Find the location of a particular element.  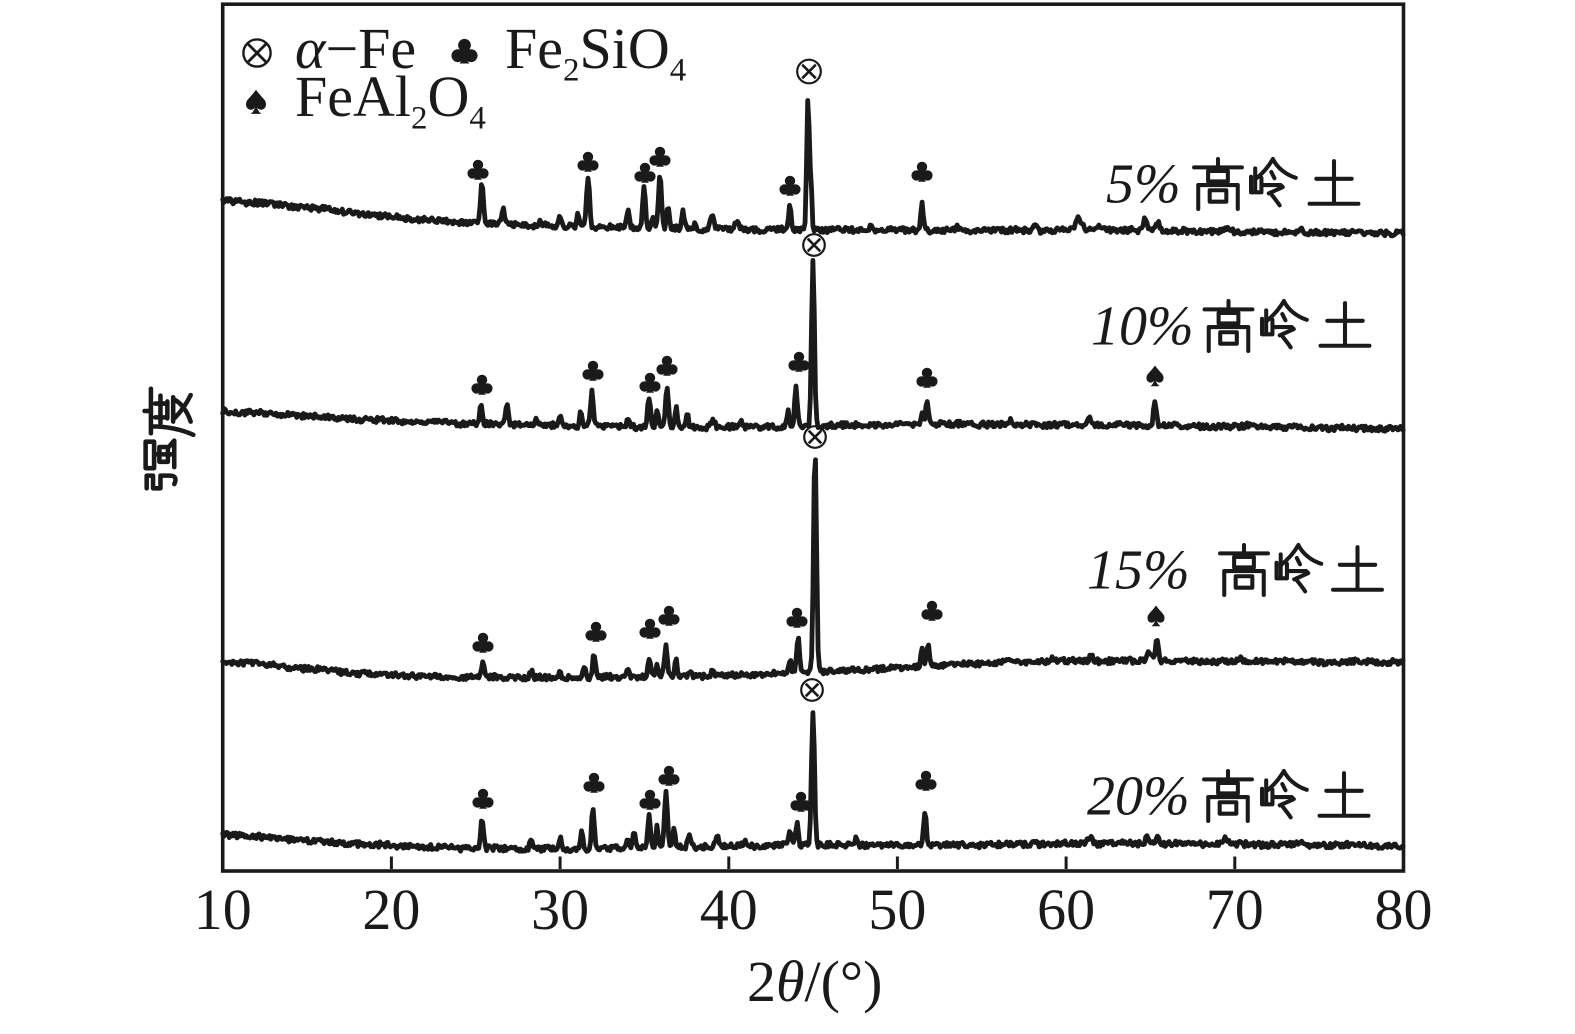

svg-text: α−Fe is located at coordinates (355, 48).